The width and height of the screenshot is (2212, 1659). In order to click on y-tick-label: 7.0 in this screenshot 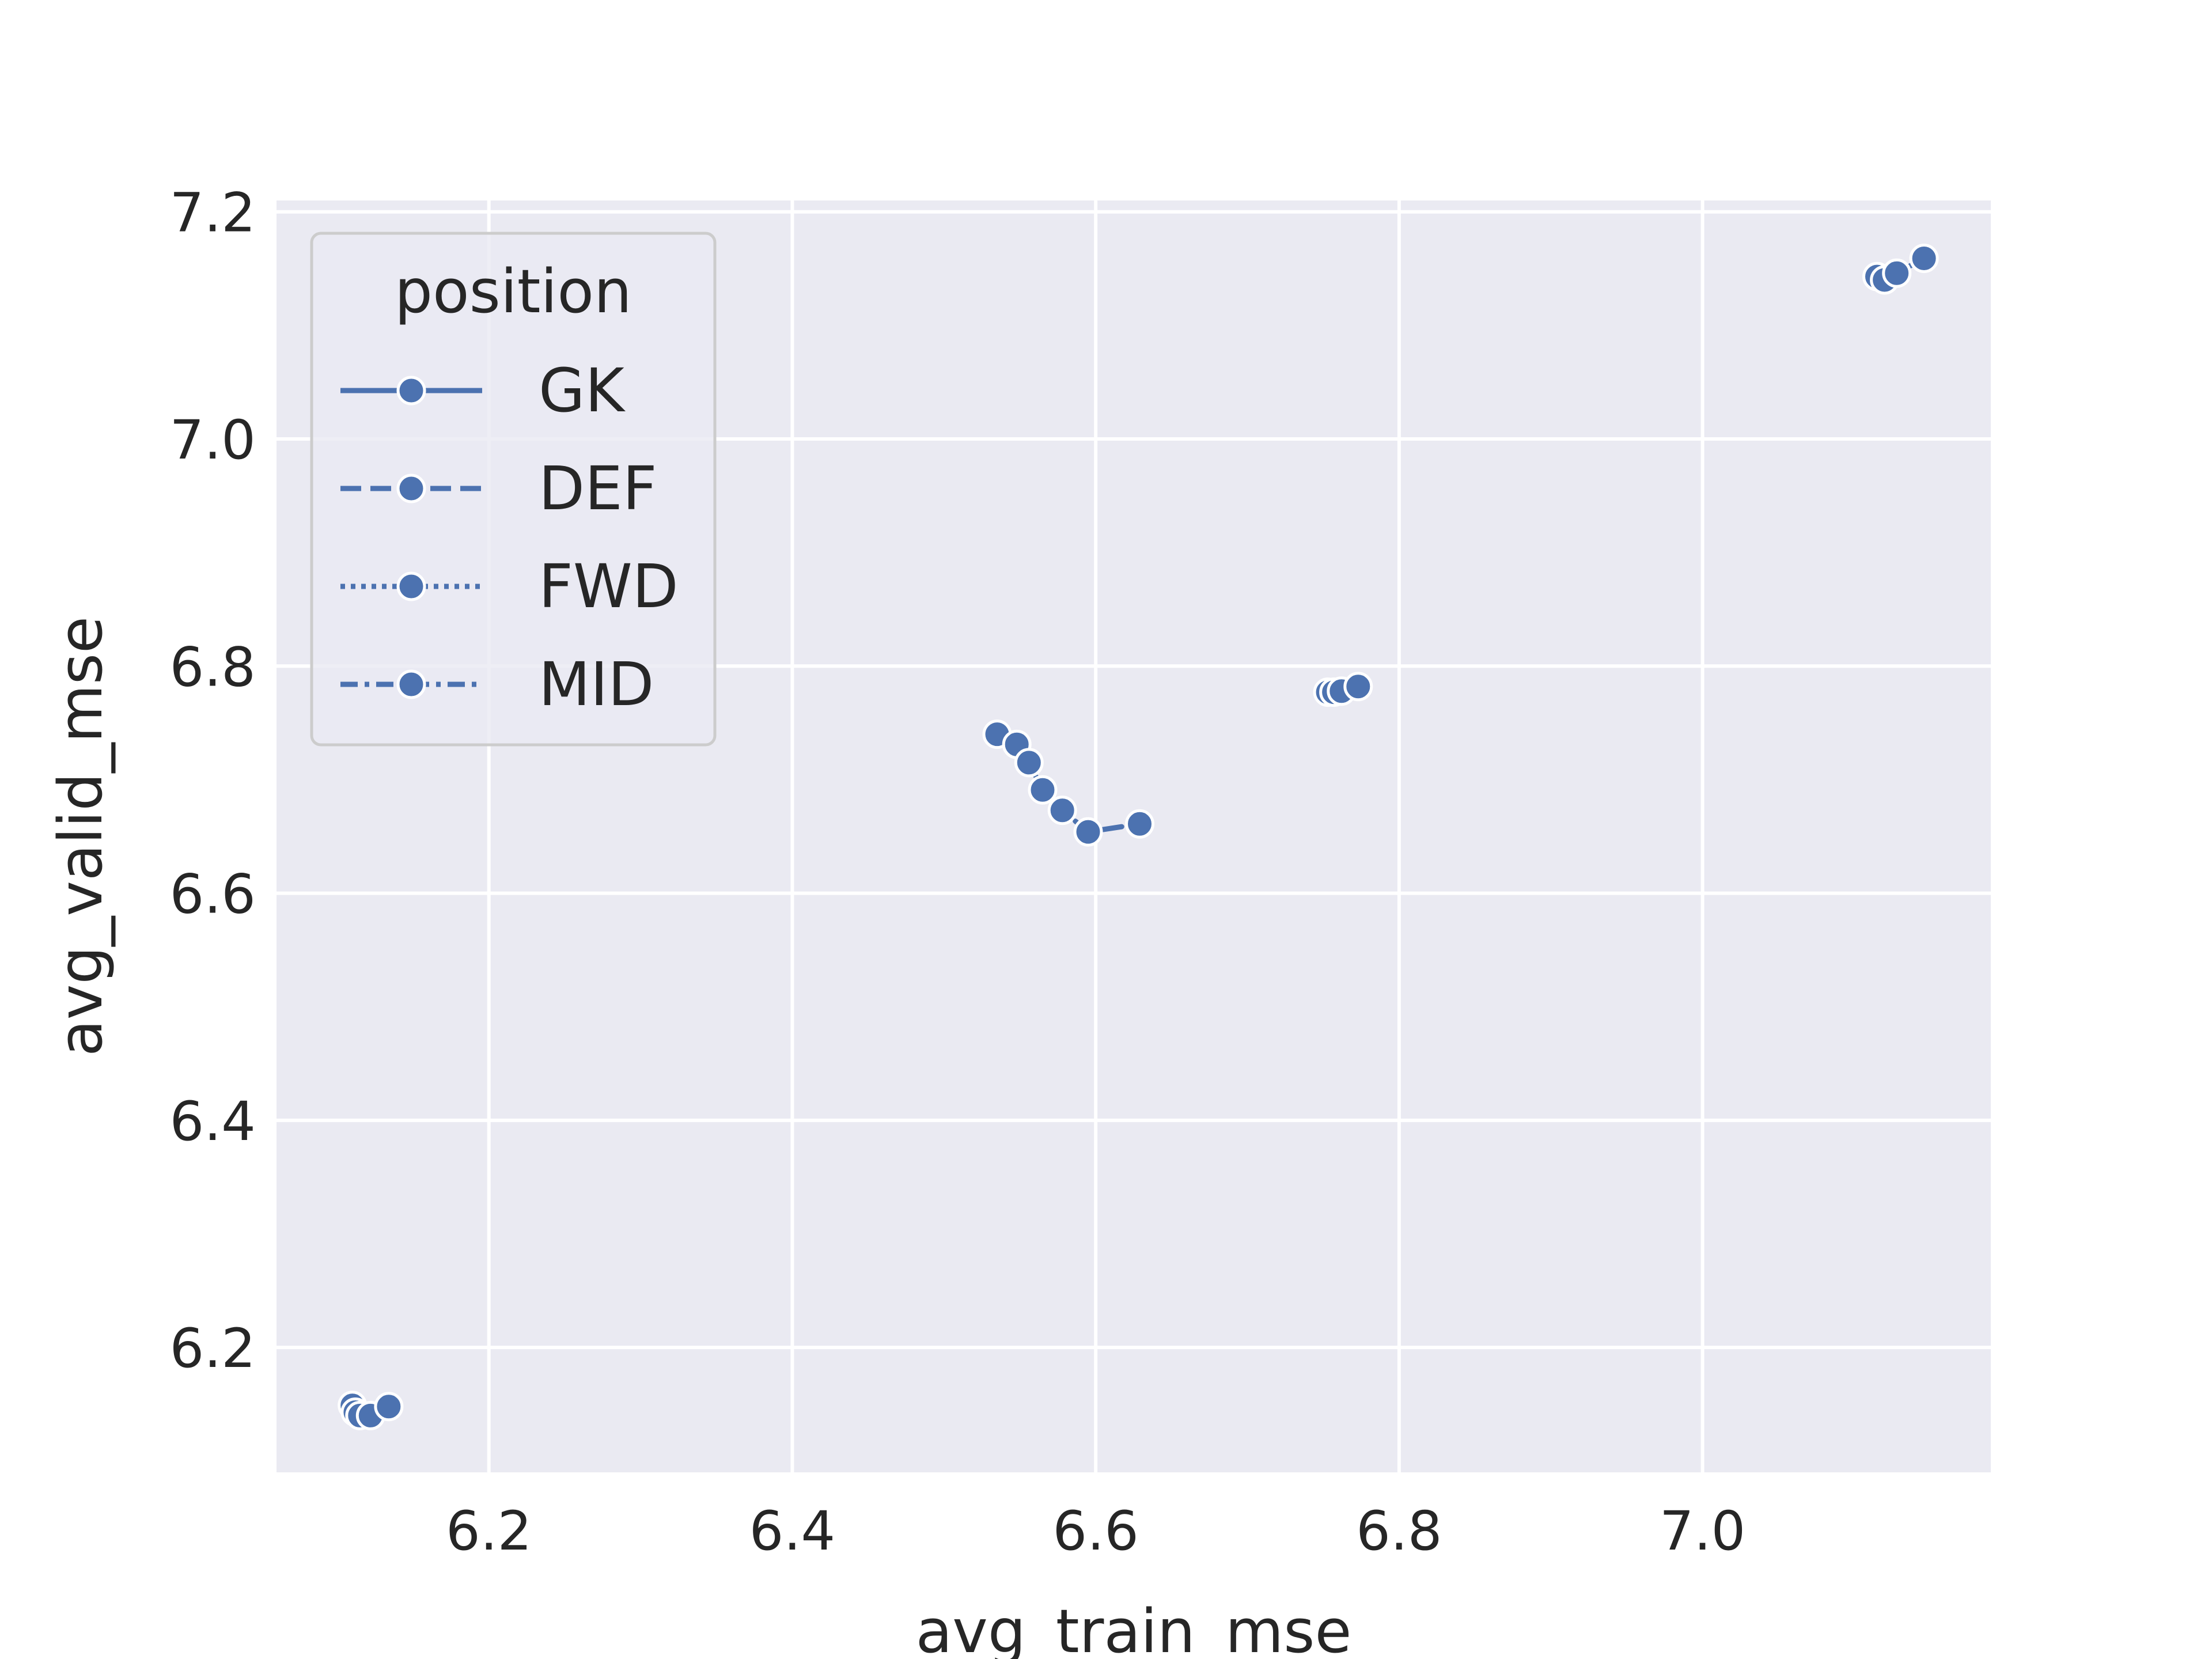, I will do `click(213, 440)`.